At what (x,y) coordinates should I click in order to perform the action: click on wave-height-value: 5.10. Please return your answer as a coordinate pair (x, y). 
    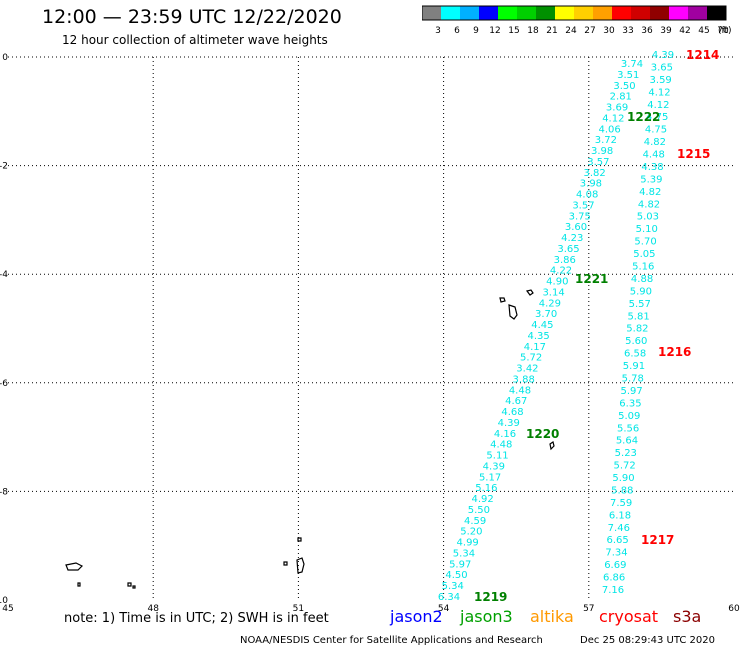
    Looking at the image, I should click on (647, 229).